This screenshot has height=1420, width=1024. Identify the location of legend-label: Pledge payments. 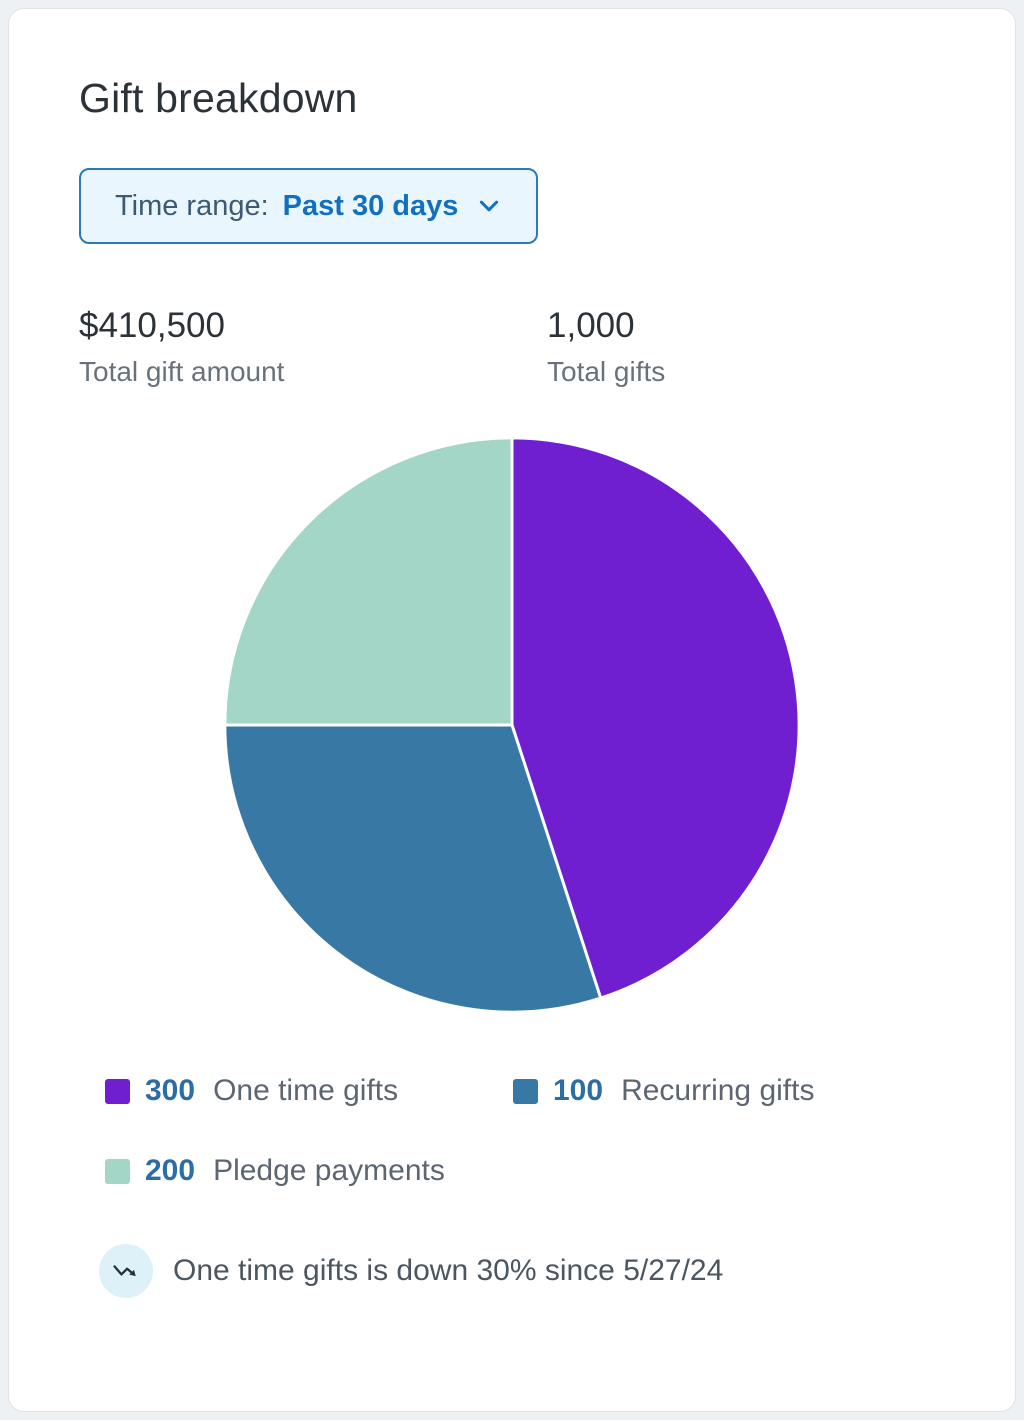
(329, 1170).